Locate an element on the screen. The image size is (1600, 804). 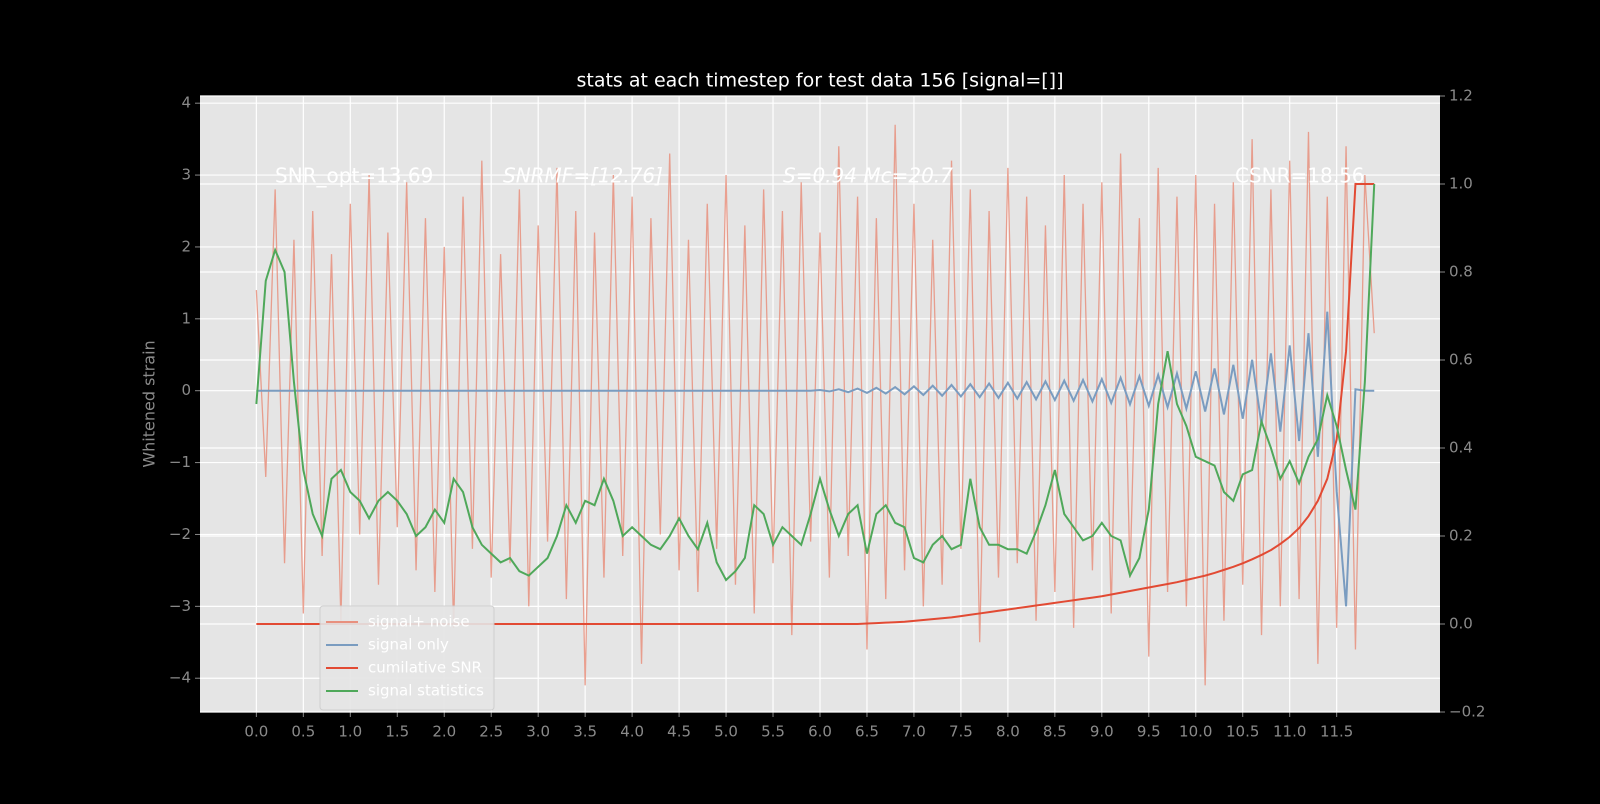
y-tick-label: 1 is located at coordinates (186, 318).